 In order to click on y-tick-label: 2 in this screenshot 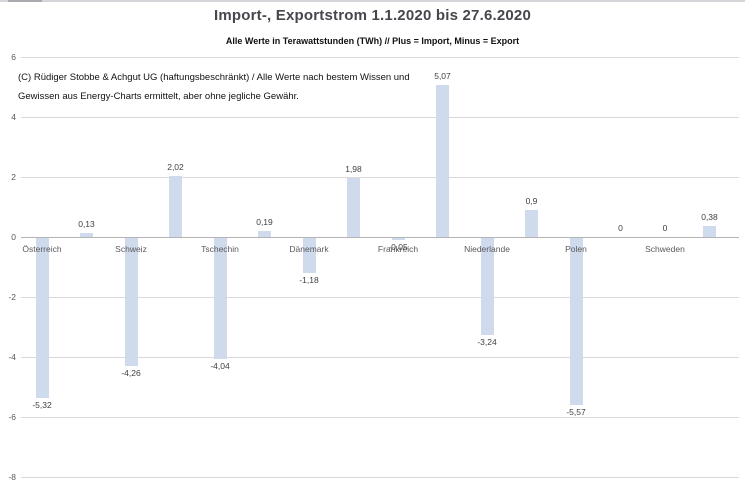, I will do `click(13, 177)`.